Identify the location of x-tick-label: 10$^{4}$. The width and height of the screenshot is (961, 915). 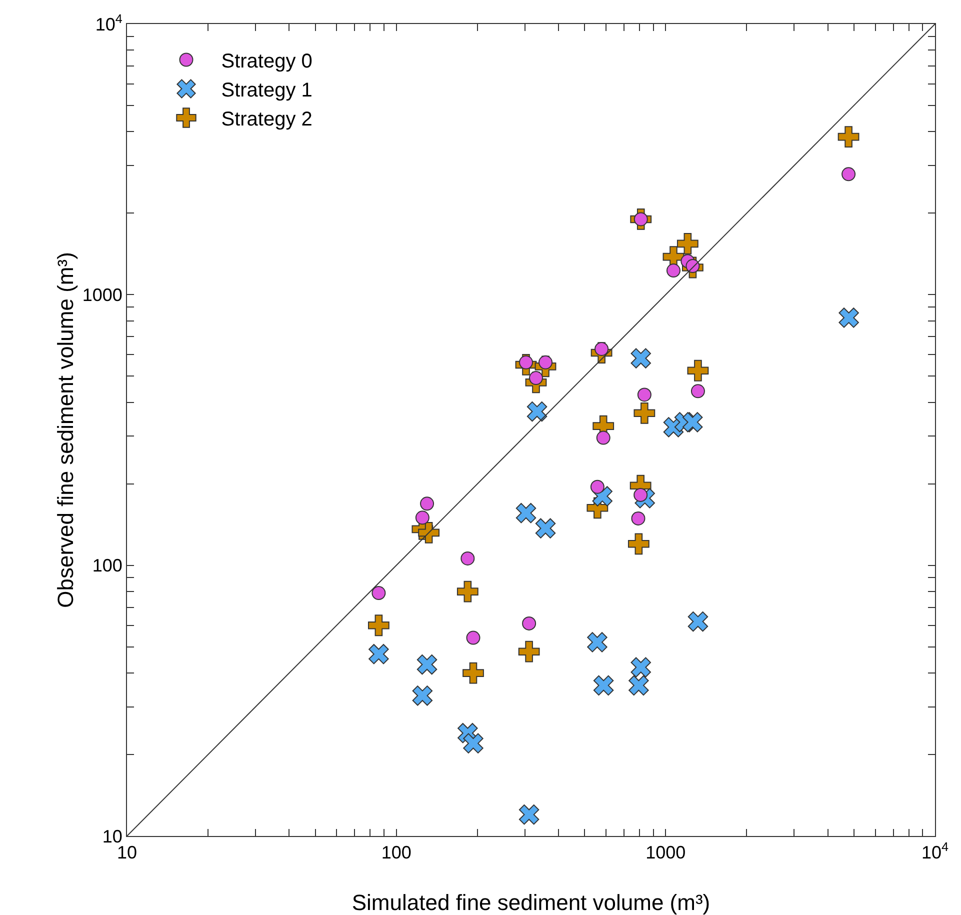
(935, 851).